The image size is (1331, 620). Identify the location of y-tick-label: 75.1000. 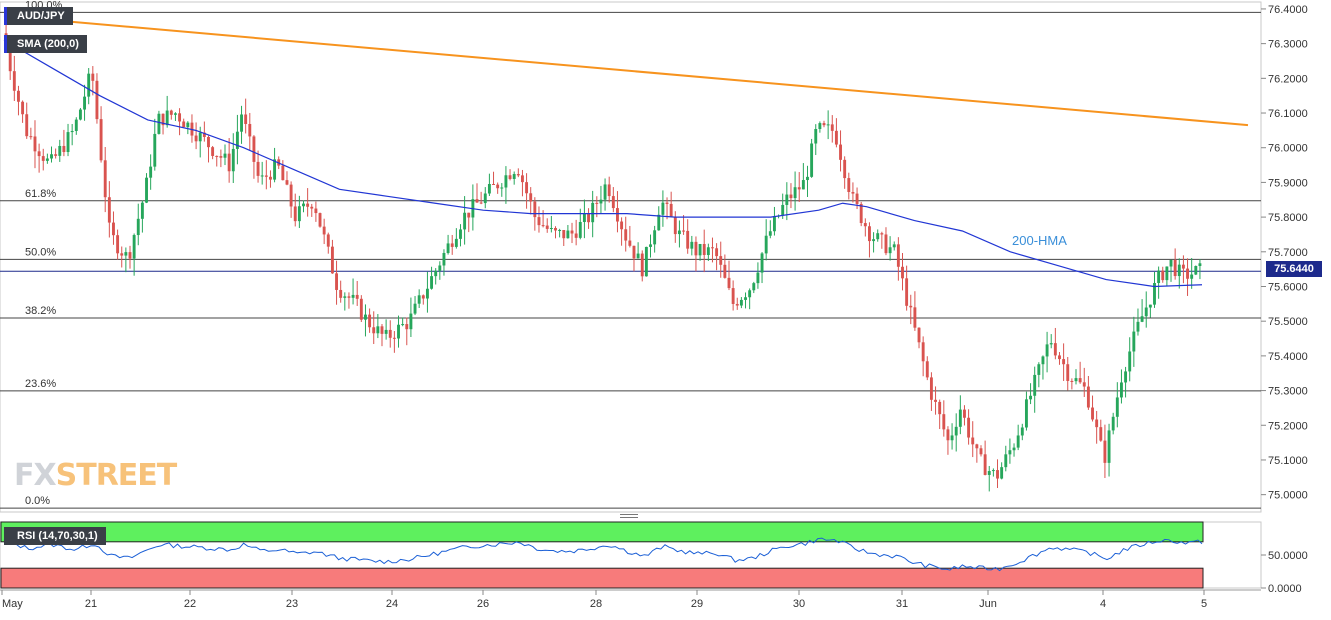
(1288, 461).